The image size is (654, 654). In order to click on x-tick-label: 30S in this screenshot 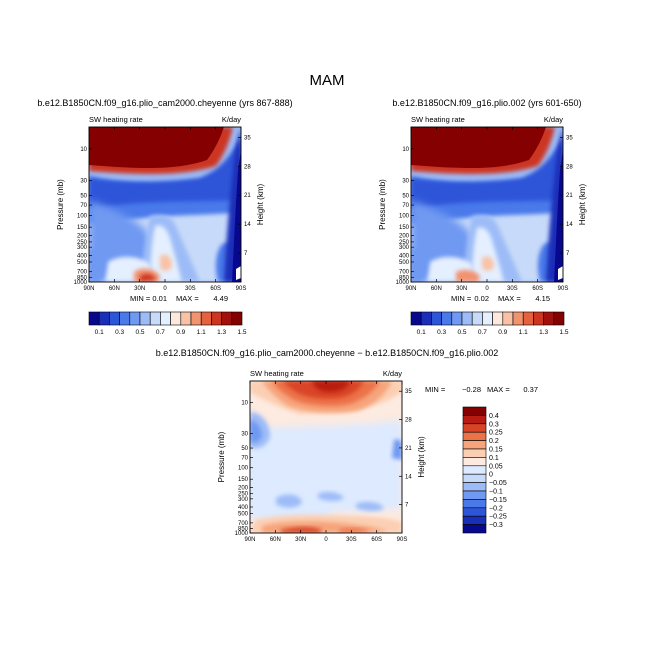, I will do `click(190, 289)`.